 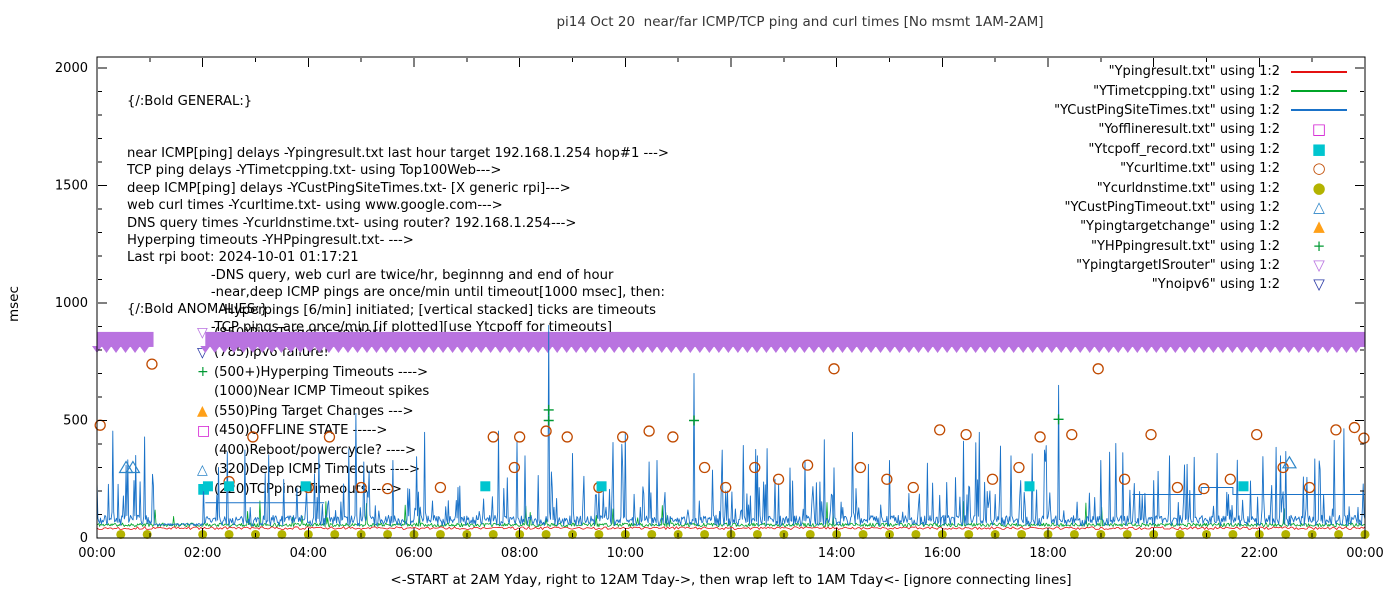 I want to click on legend-sample-square-open: □, so click(x=1319, y=129).